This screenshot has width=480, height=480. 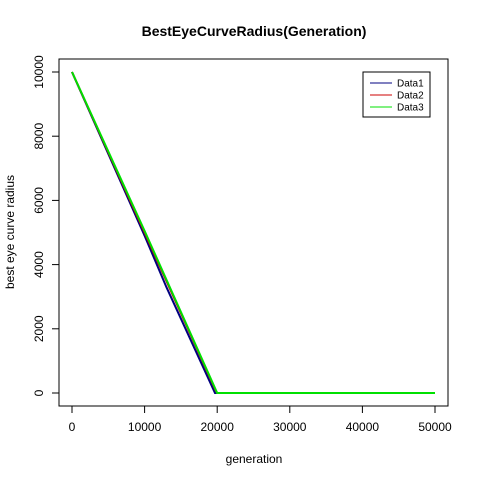 What do you see at coordinates (10, 232) in the screenshot?
I see `y-axis-label: best eye curve radius` at bounding box center [10, 232].